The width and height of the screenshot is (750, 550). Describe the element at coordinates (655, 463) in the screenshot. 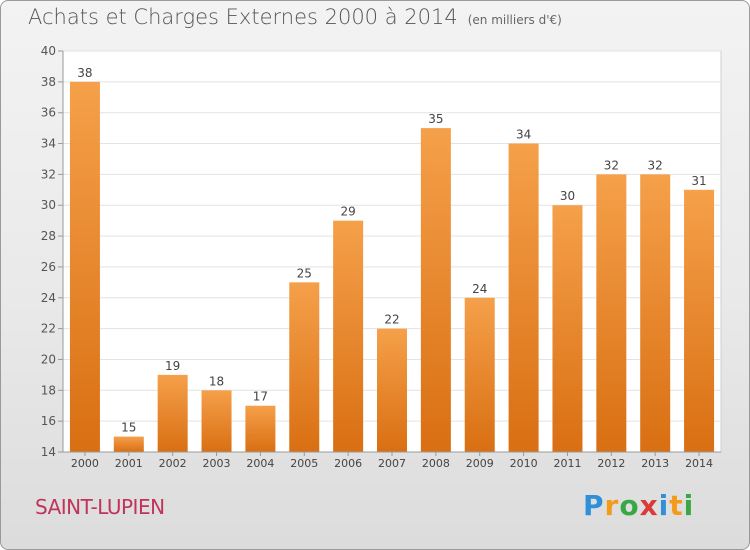

I see `x-tick-label: 2013` at that location.